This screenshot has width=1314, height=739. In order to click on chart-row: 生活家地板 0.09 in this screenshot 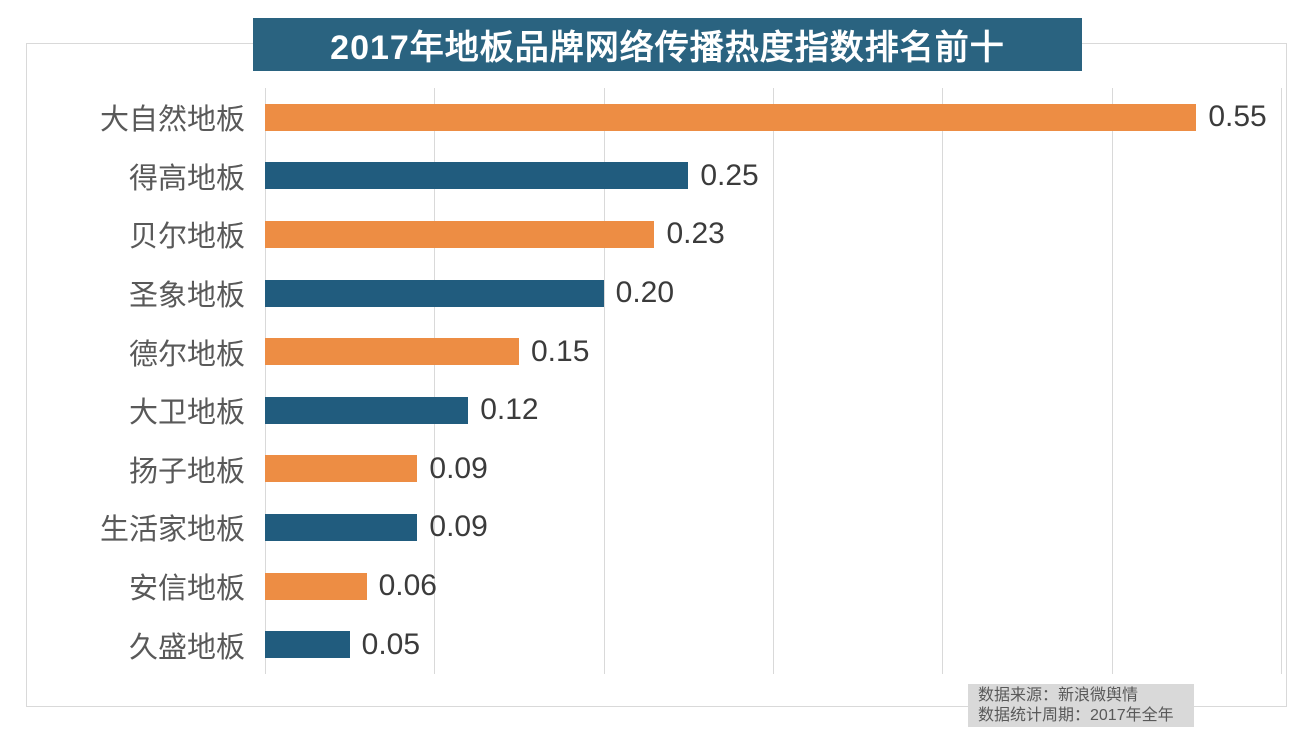, I will do `click(654, 527)`.